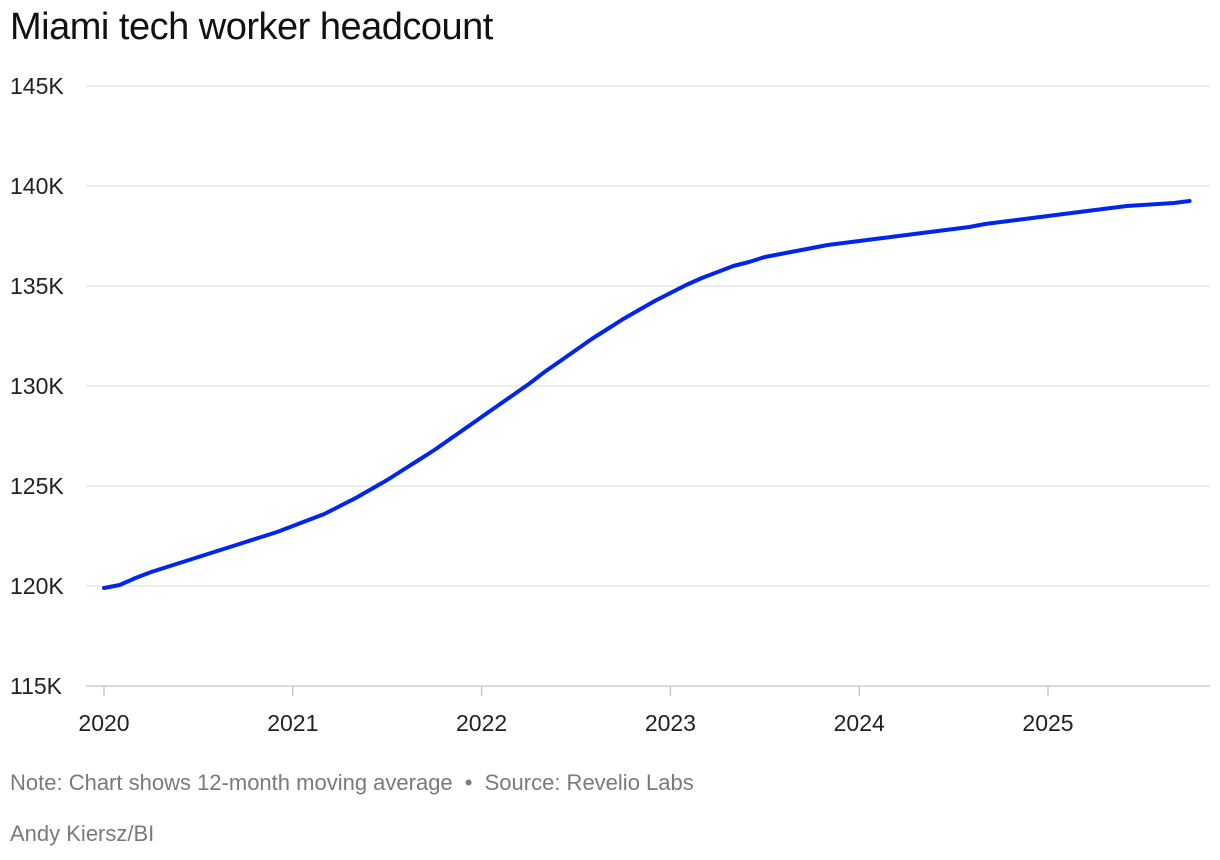 The width and height of the screenshot is (1220, 860). I want to click on x-tick-label-2023: 2023, so click(670, 723).